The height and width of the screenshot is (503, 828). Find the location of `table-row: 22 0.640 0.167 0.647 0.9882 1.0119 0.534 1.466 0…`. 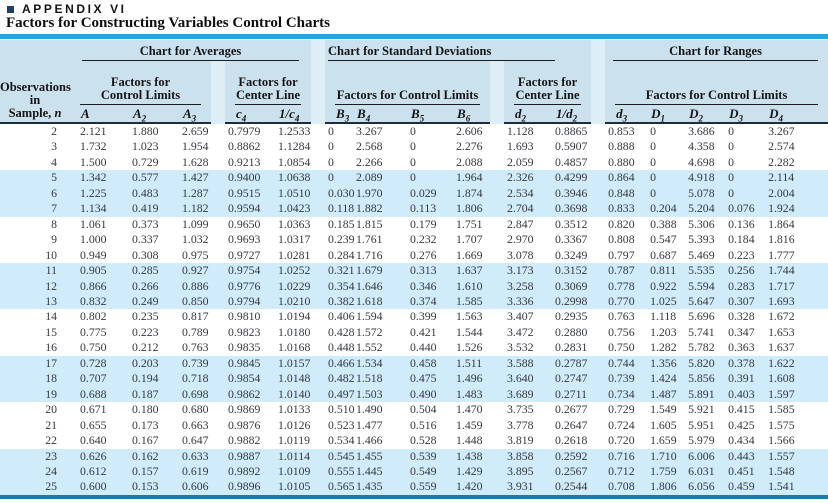

table-row: 22 0.640 0.167 0.647 0.9882 1.0119 0.534 1.466 0… is located at coordinates (414, 441).